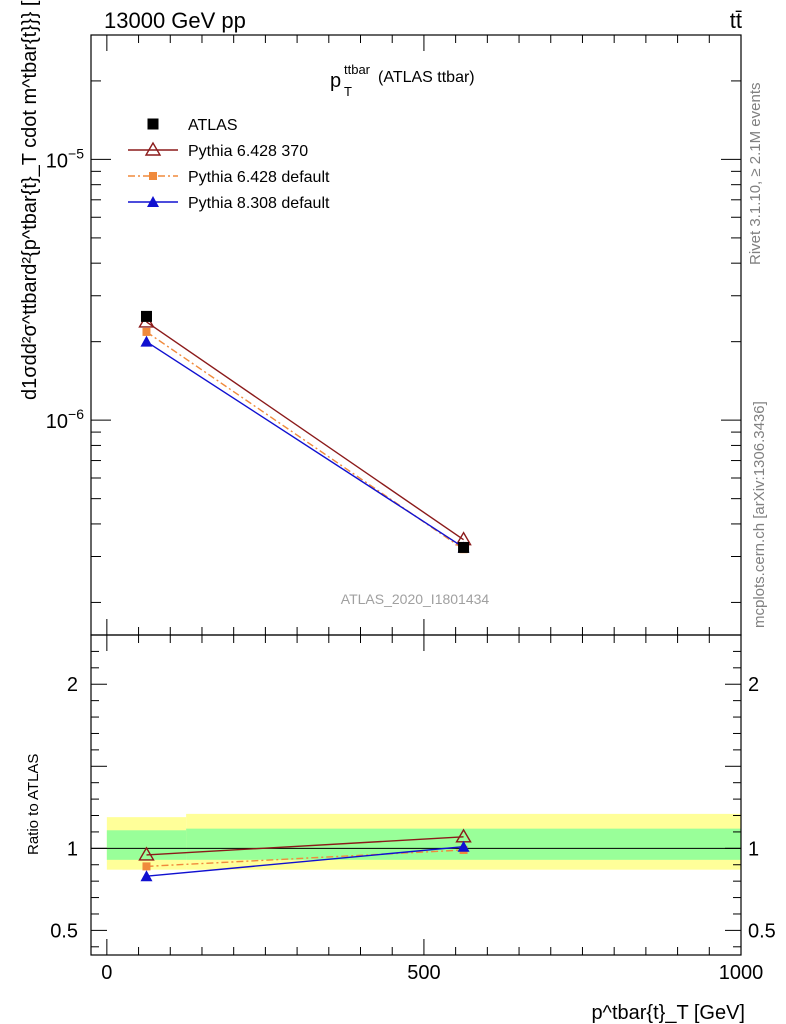 The width and height of the screenshot is (786, 1024). Describe the element at coordinates (348, 91) in the screenshot. I see `svg-text: T` at that location.